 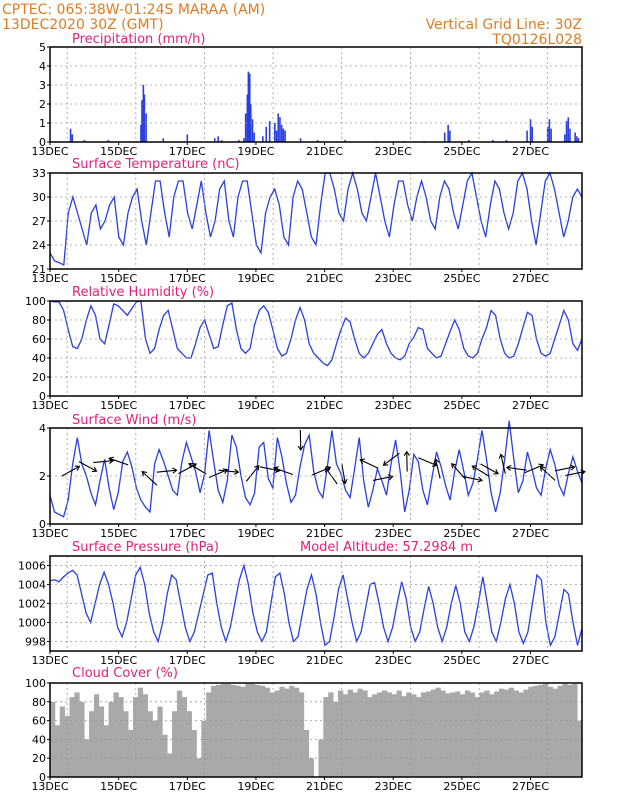 What do you see at coordinates (461, 786) in the screenshot?
I see `cloud-xtick-label: 25DEC` at bounding box center [461, 786].